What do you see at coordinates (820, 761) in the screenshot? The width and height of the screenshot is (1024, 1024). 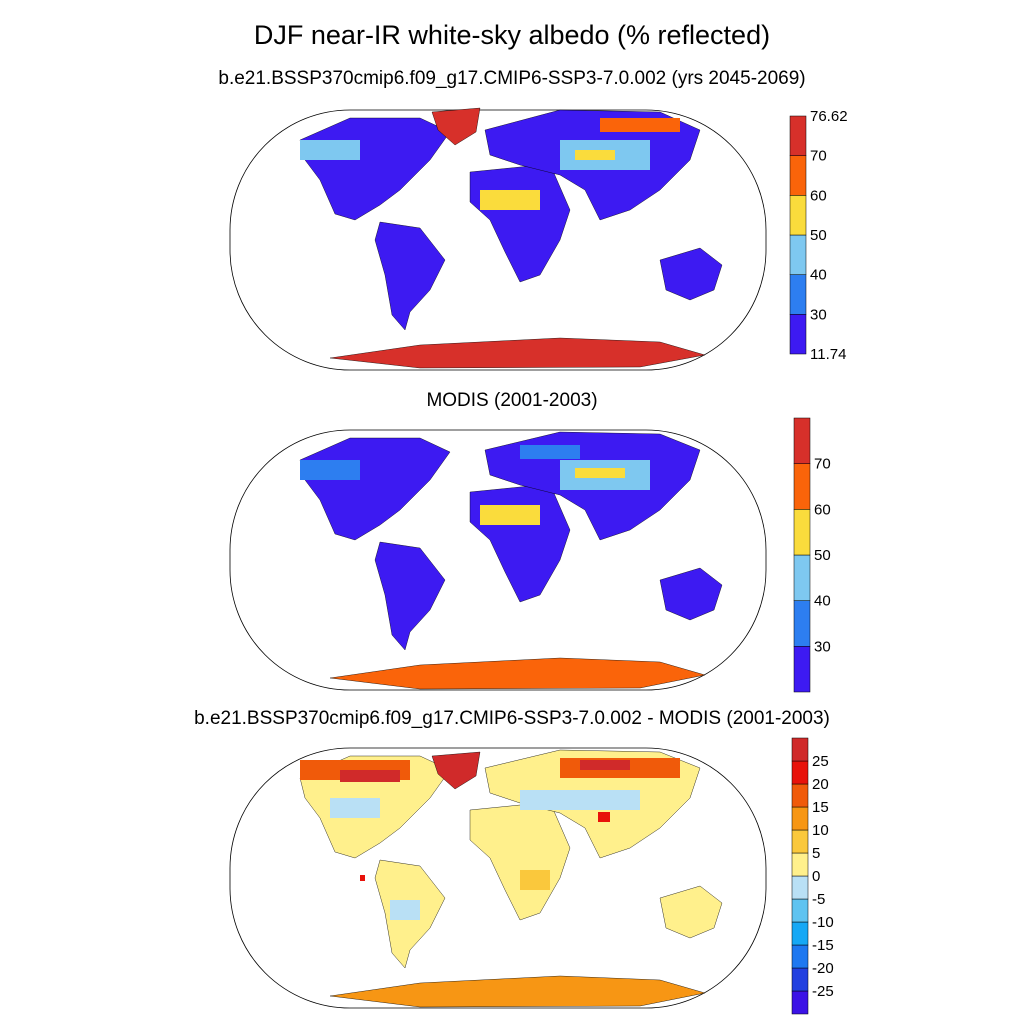 I see `colorbar-tick-label: 25` at bounding box center [820, 761].